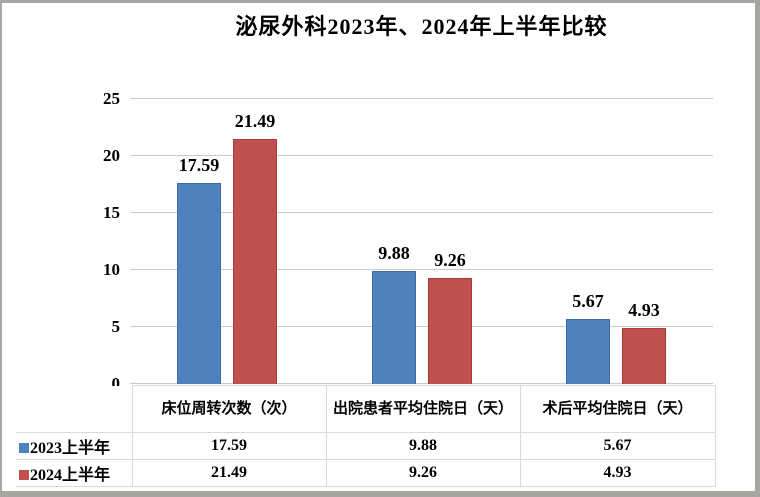  Describe the element at coordinates (116, 383) in the screenshot. I see `y-axis-tick-label: 0` at that location.